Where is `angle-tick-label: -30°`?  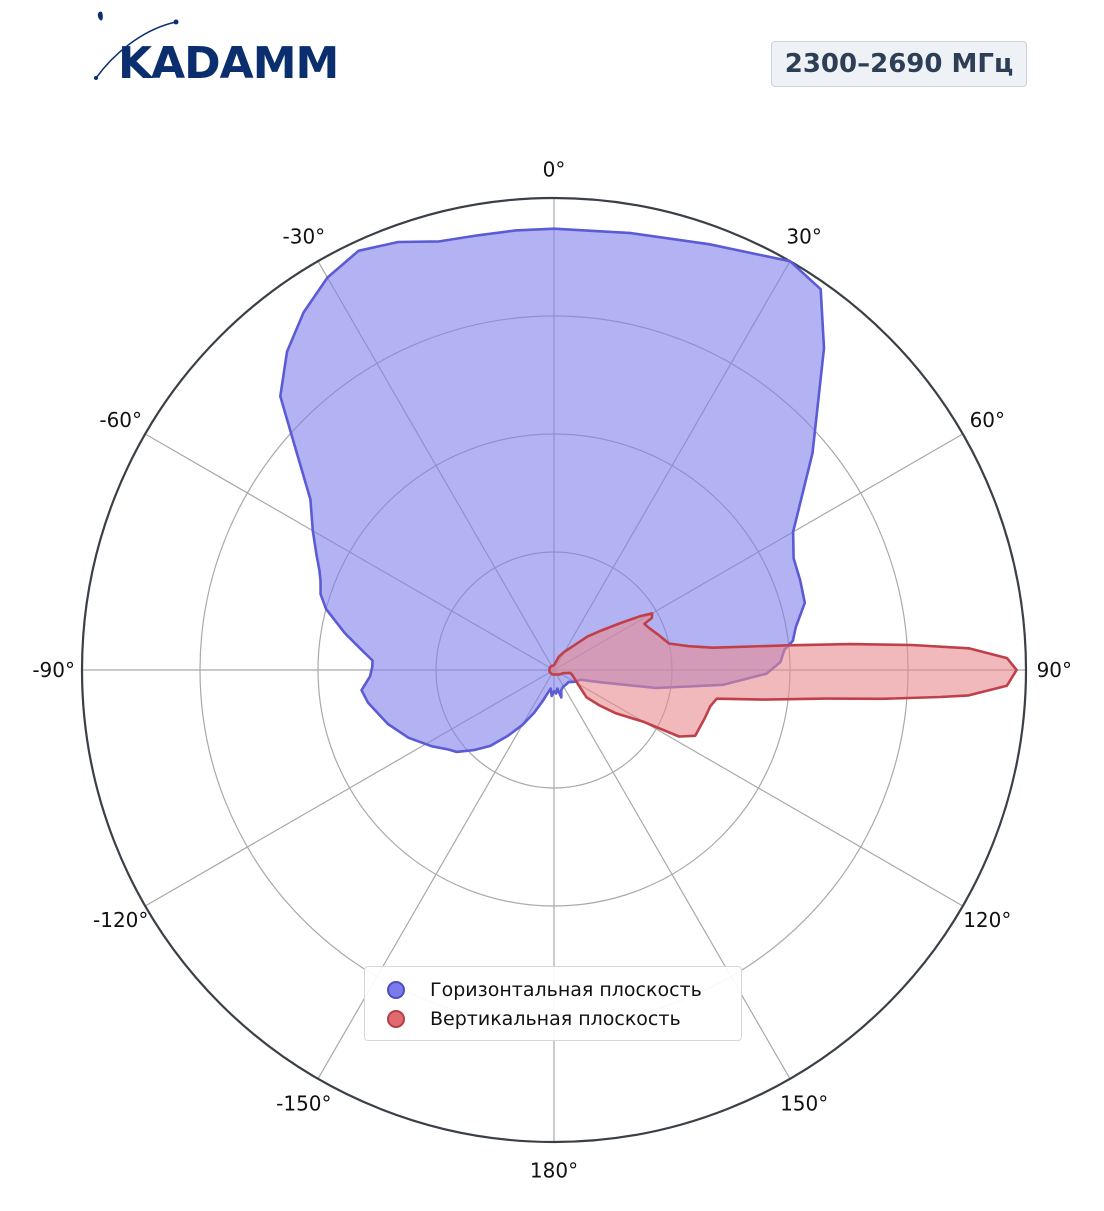 angle-tick-label: -30° is located at coordinates (304, 237).